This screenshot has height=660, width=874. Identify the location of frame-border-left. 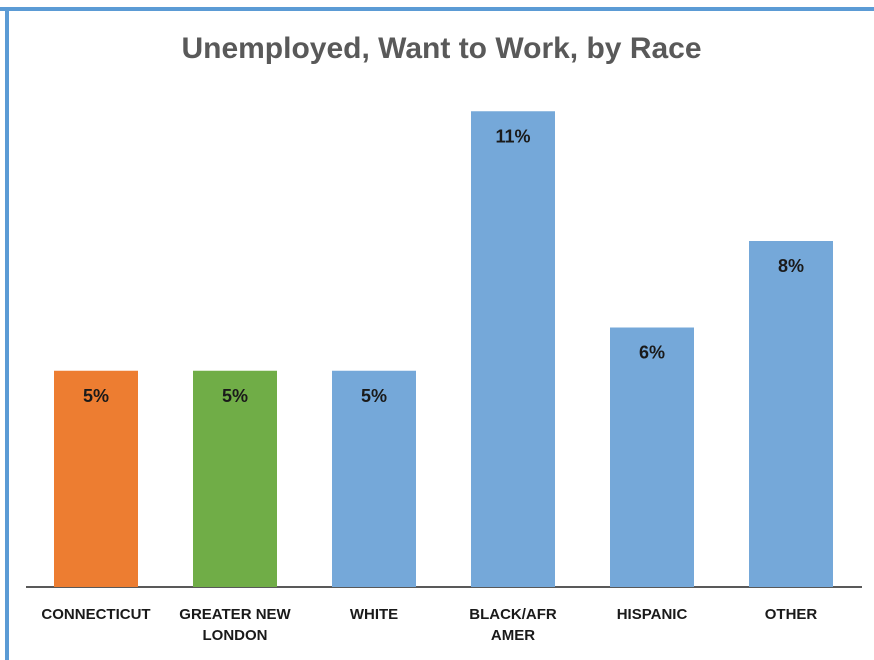
(7, 333).